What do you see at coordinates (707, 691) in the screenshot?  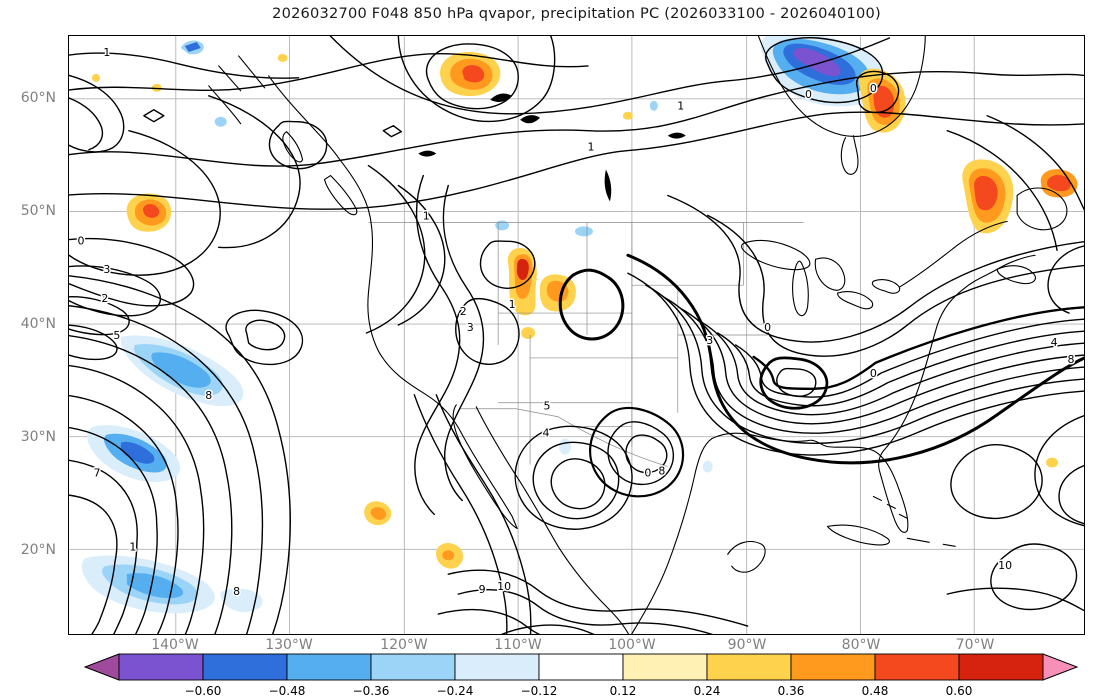 I see `colorbar-tick-label: 0.24` at bounding box center [707, 691].